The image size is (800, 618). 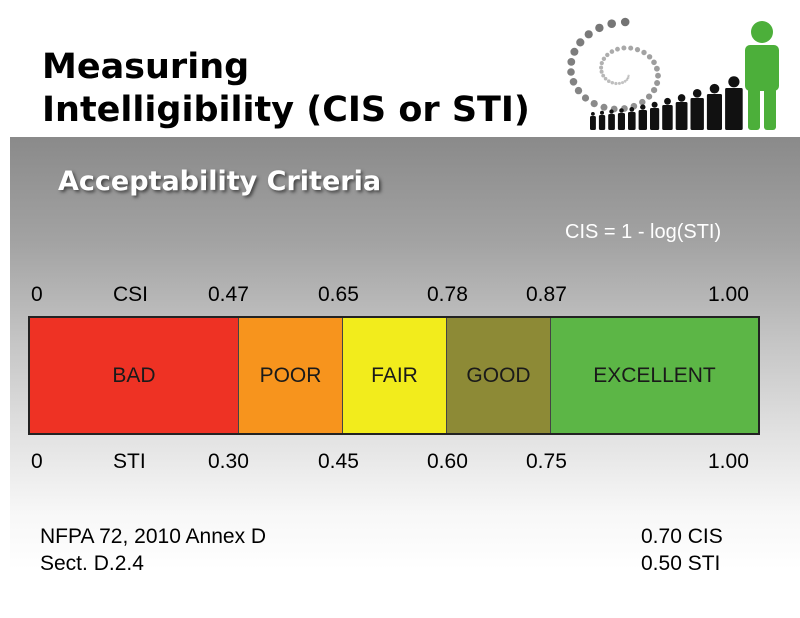 I want to click on slide-title: Measuring Intelligibility (CIS or STI), so click(x=286, y=89).